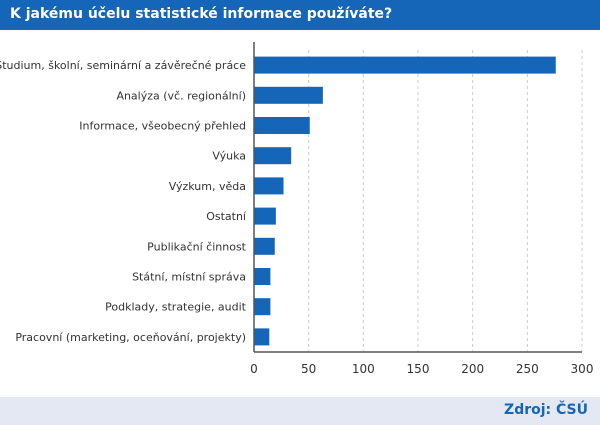 This screenshot has height=425, width=600. I want to click on source-label: Zdroj: ČSÚ, so click(546, 410).